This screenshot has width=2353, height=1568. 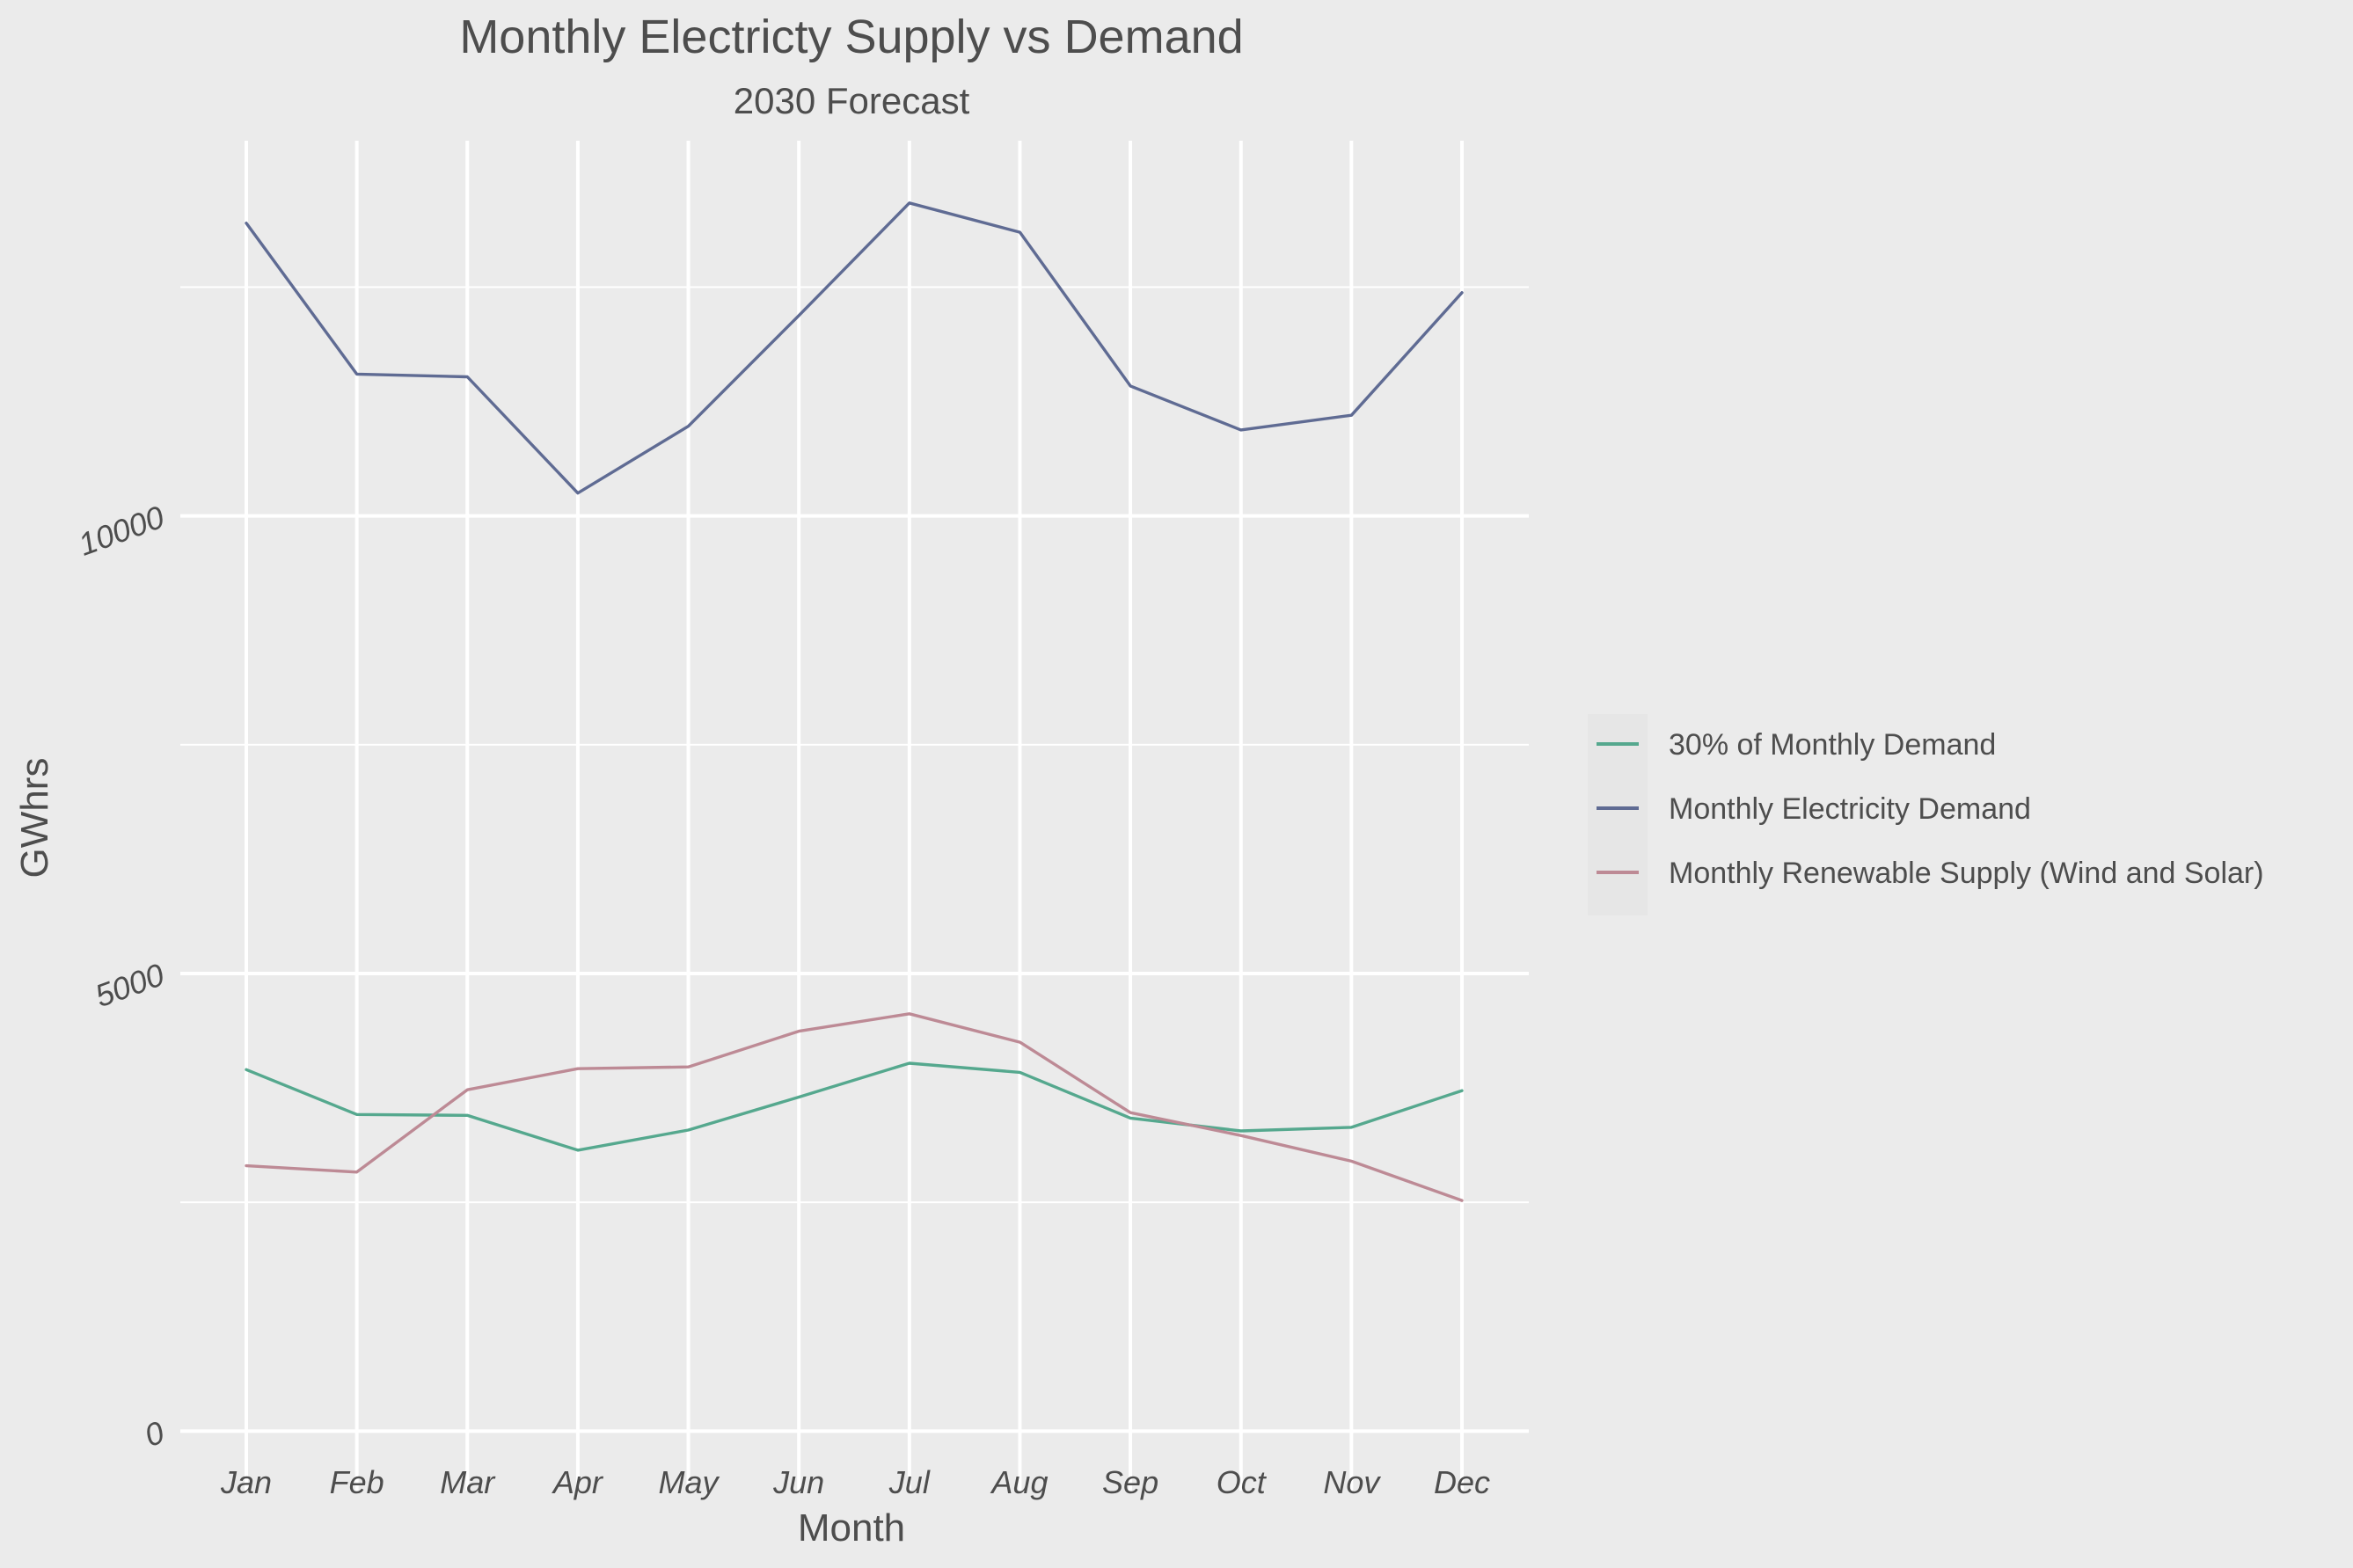 What do you see at coordinates (1462, 1482) in the screenshot?
I see `x-tick-label: Dec` at bounding box center [1462, 1482].